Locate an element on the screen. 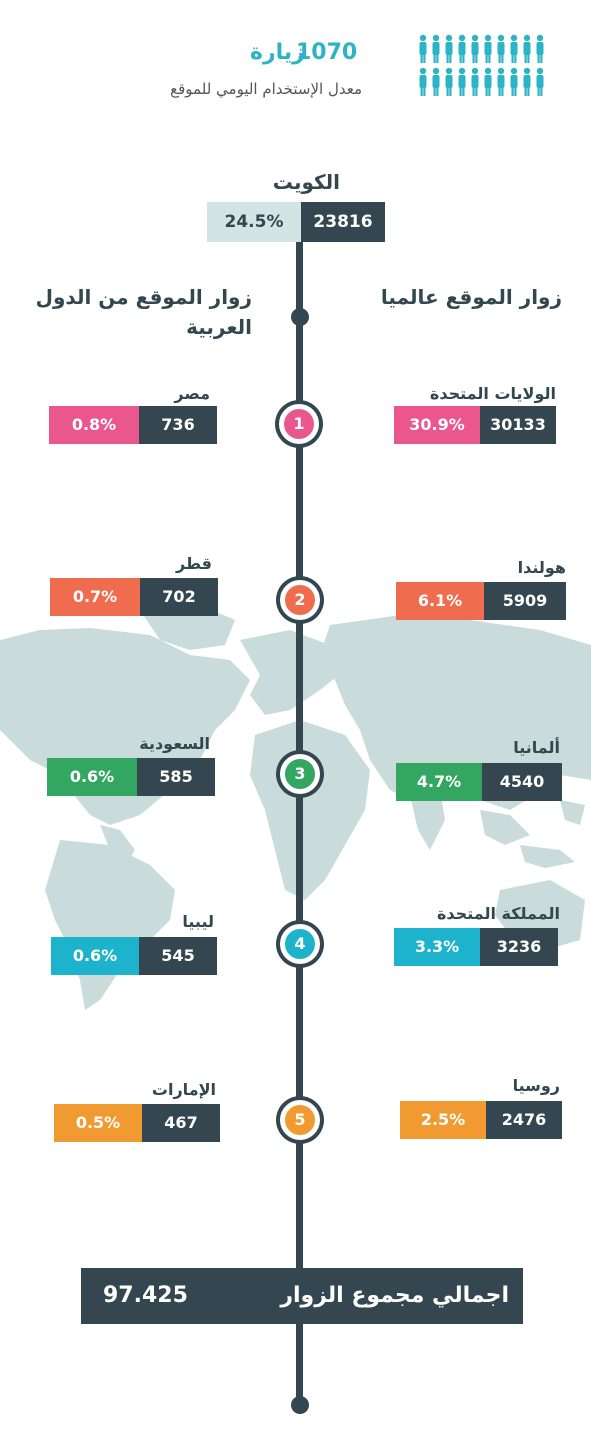 This screenshot has width=591, height=1431. world-percent: 3.3% is located at coordinates (437, 947).